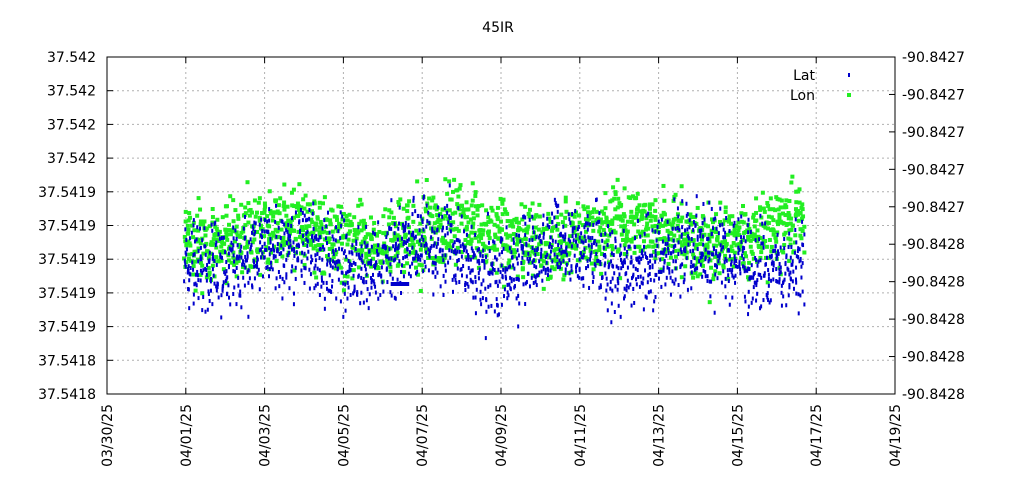 This screenshot has height=500, width=1024. Describe the element at coordinates (933, 170) in the screenshot. I see `y-right-tick-label: -90.8427` at that location.